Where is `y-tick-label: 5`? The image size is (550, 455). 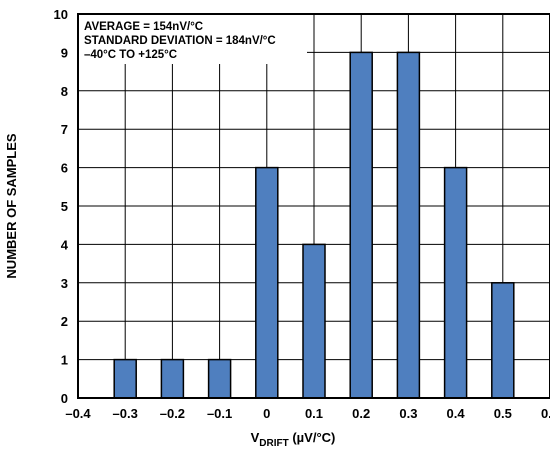 y-tick-label: 5 is located at coordinates (64, 206).